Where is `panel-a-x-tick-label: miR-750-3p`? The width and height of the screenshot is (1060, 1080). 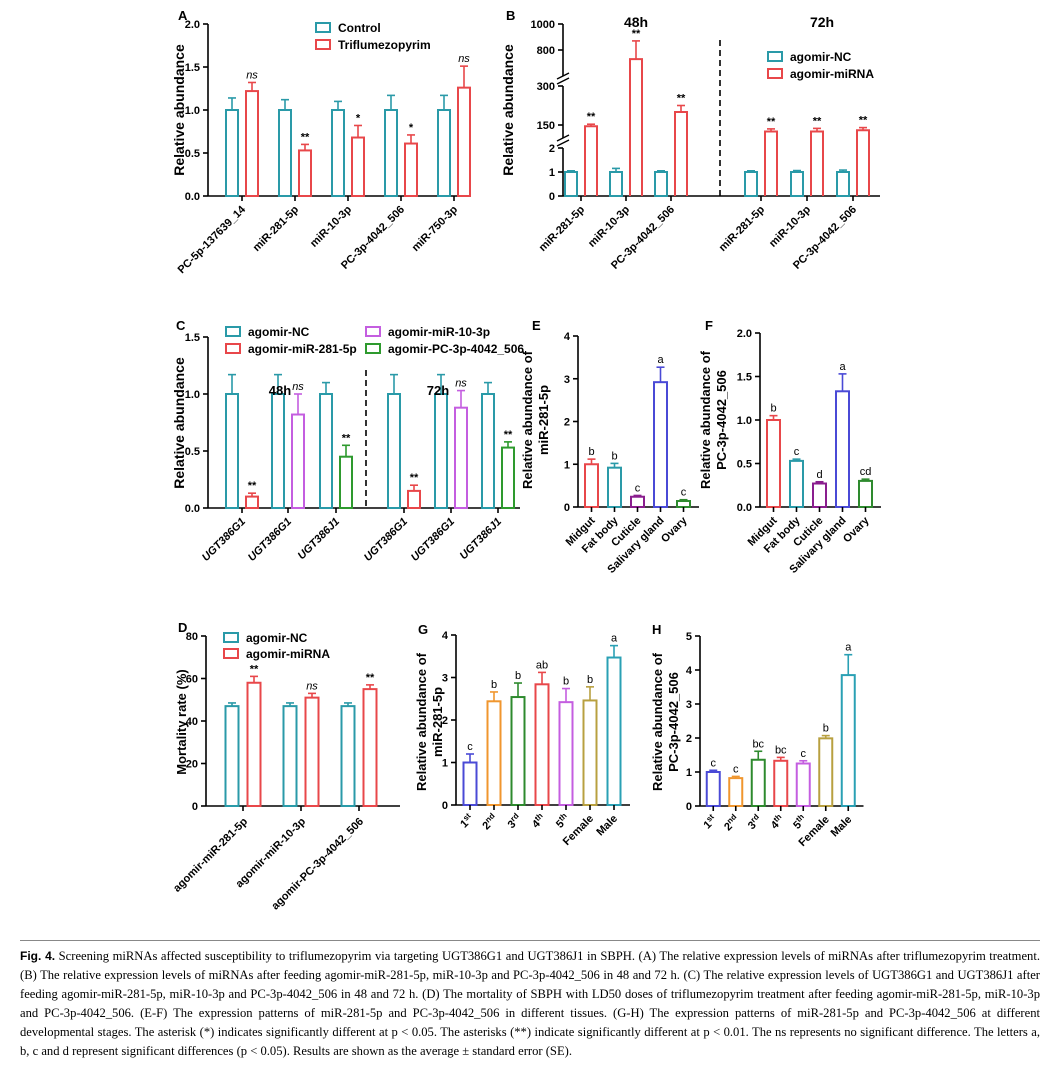 panel-a-x-tick-label: miR-750-3p is located at coordinates (435, 228).